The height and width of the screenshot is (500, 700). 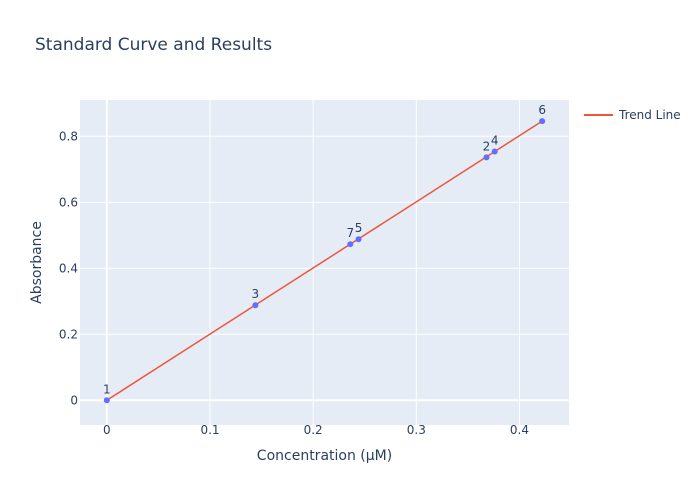 I want to click on x-tick-label: 0.4, so click(x=519, y=430).